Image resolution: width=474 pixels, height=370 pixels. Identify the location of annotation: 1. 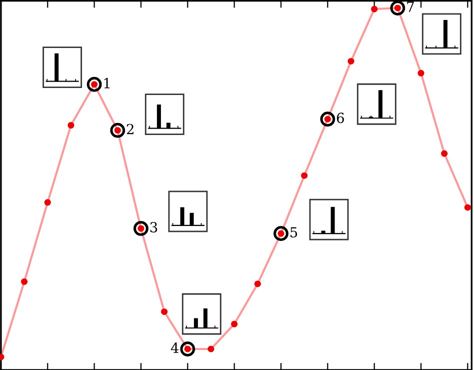
(107, 83).